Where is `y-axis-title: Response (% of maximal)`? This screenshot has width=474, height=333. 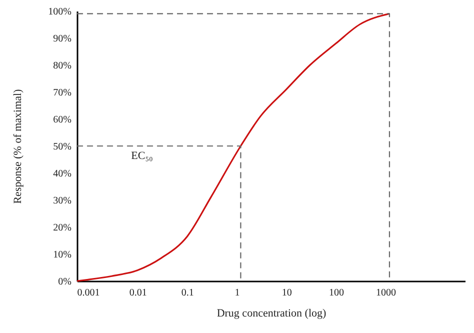 y-axis-title: Response (% of maximal) is located at coordinates (18, 146).